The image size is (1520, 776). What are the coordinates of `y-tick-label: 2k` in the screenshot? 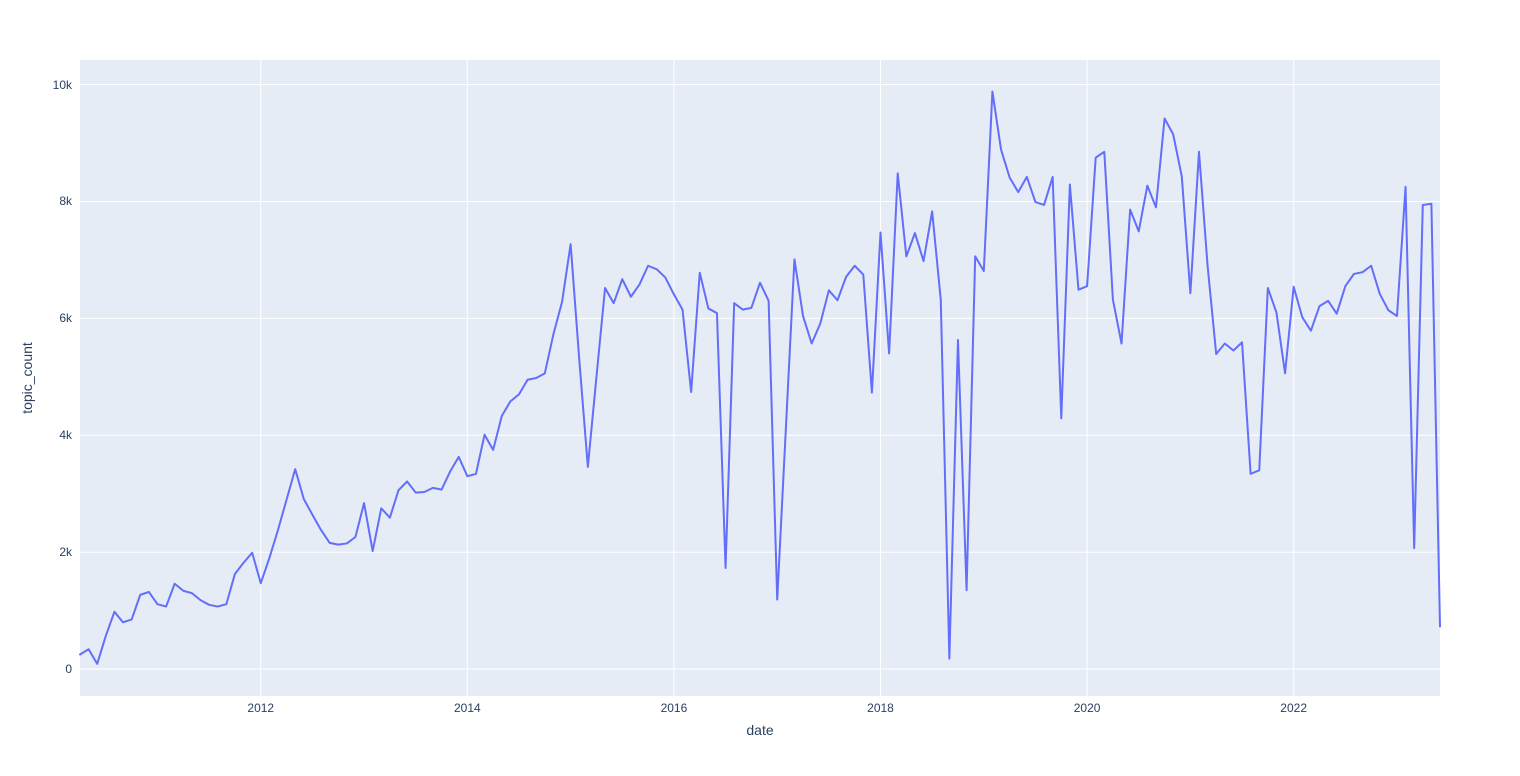 It's located at (65, 552).